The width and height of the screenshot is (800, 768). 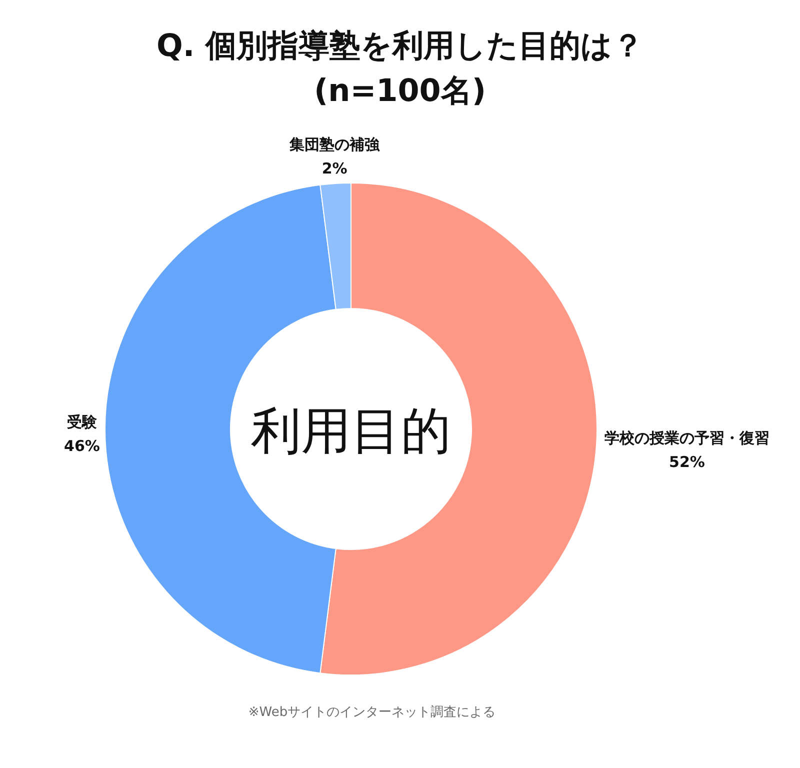 What do you see at coordinates (400, 91) in the screenshot?
I see `subtitle: (n=100名)` at bounding box center [400, 91].